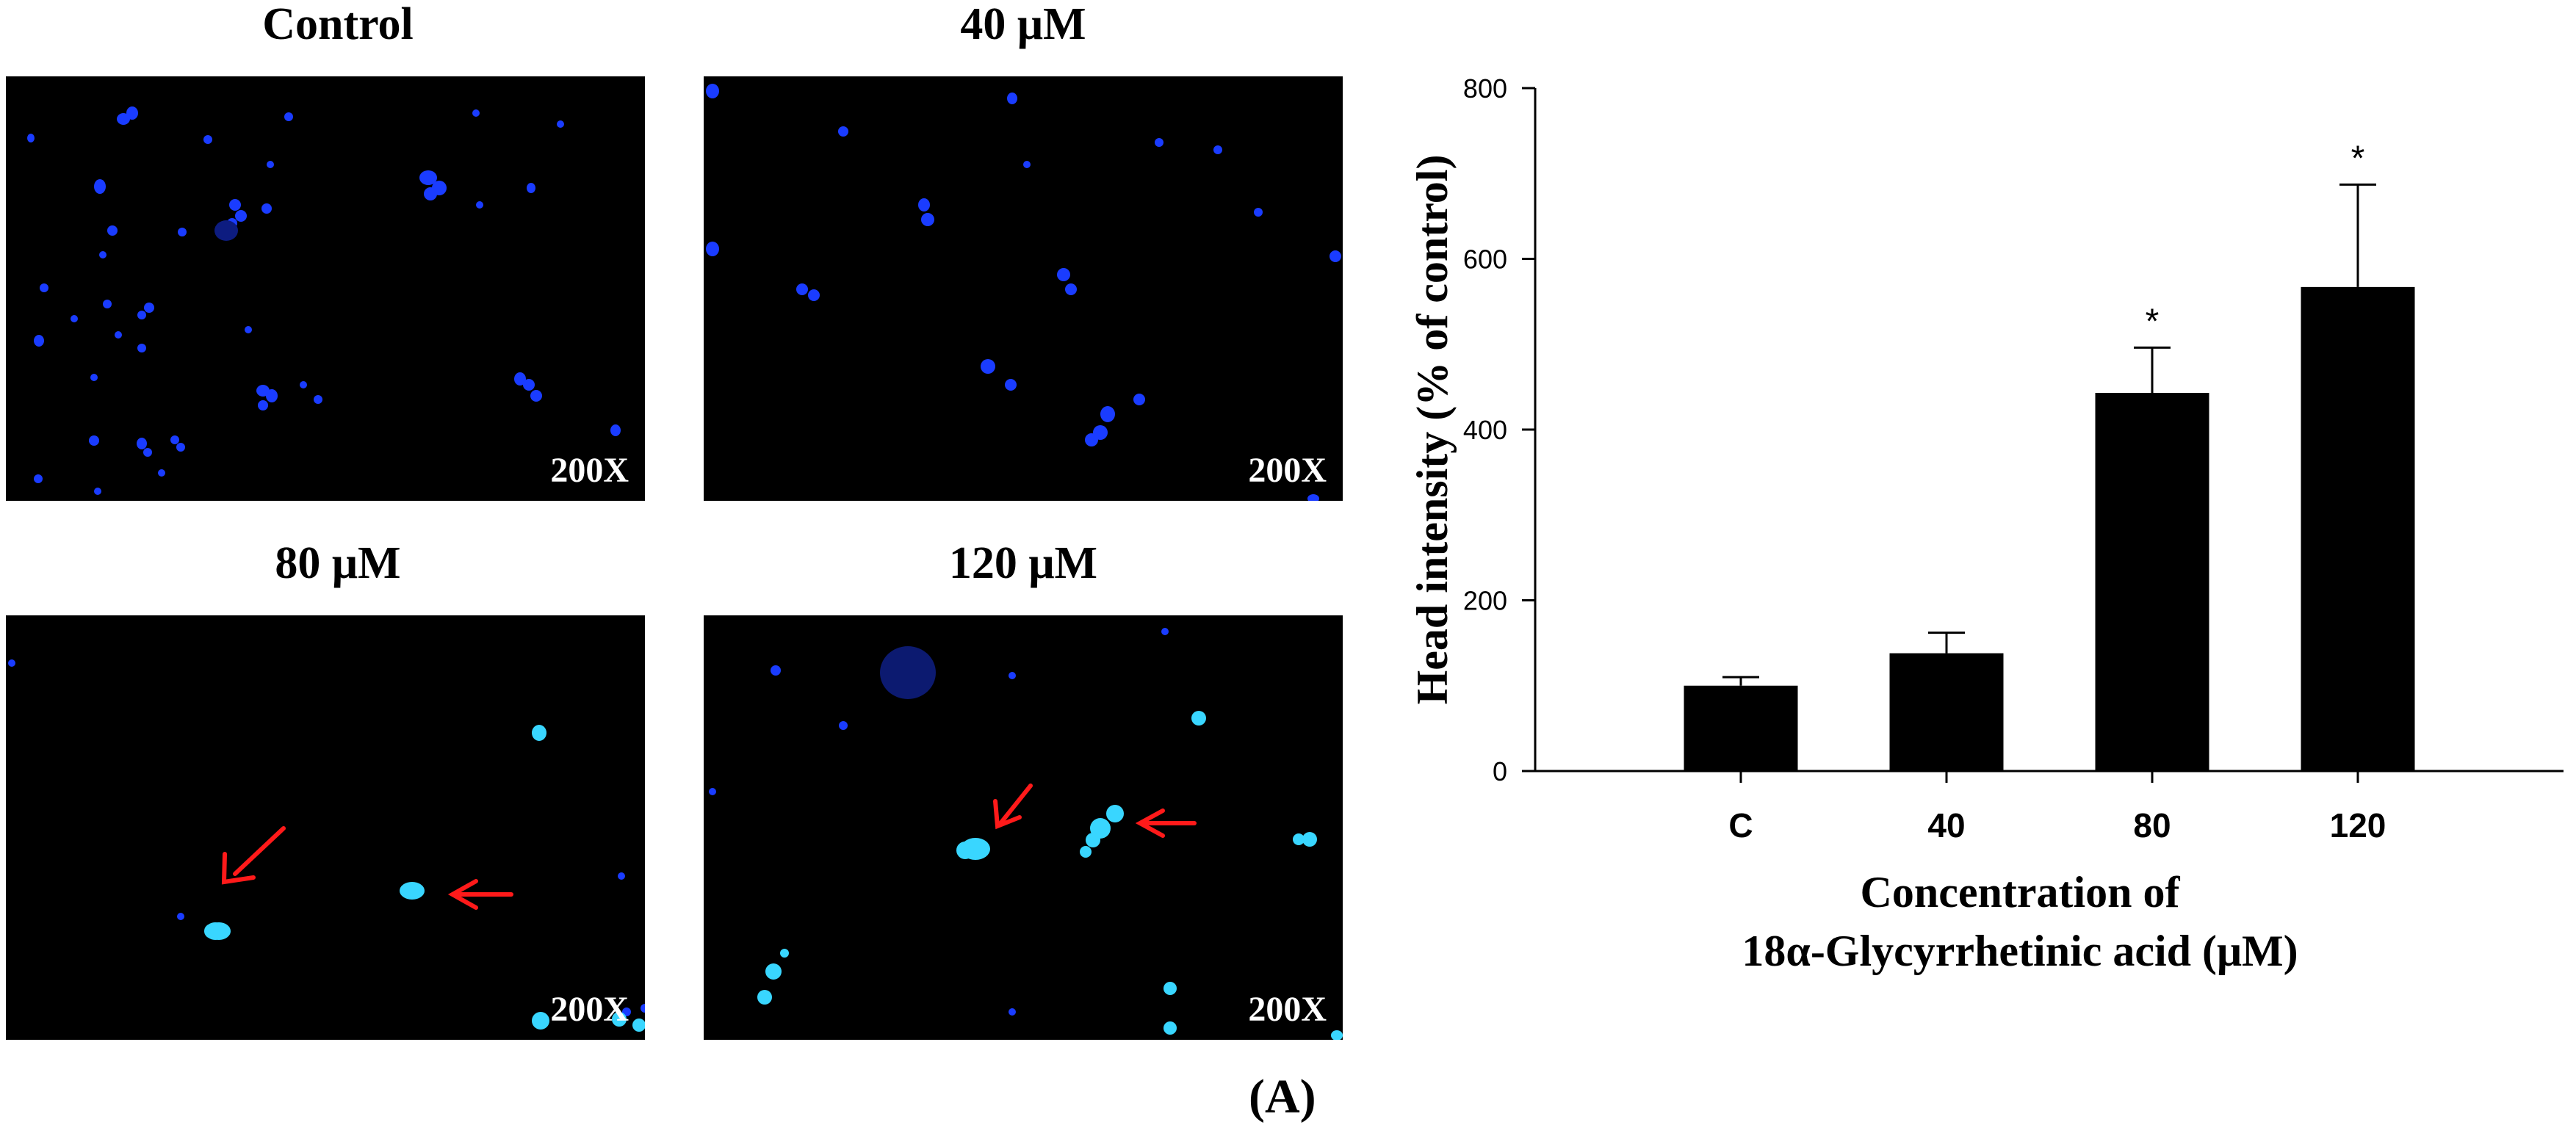 This screenshot has height=1136, width=2576. I want to click on panel-title-120um: 120 μM, so click(1023, 563).